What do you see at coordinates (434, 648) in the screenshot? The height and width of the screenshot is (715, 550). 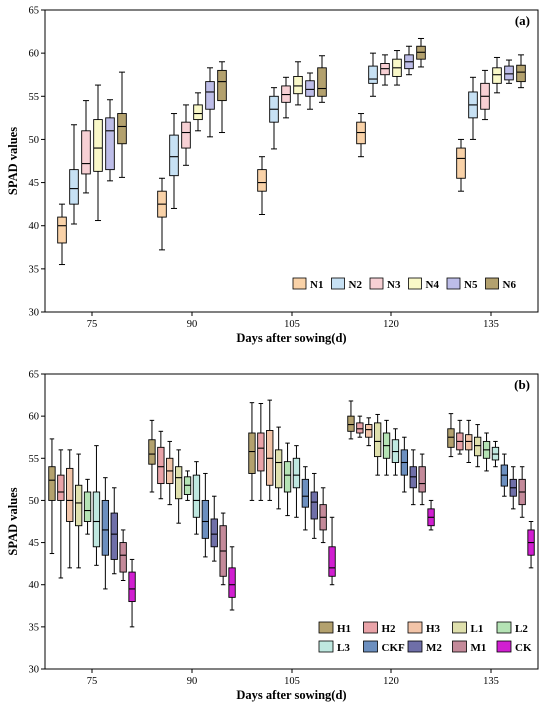 I see `legend-label-m2: M2` at bounding box center [434, 648].